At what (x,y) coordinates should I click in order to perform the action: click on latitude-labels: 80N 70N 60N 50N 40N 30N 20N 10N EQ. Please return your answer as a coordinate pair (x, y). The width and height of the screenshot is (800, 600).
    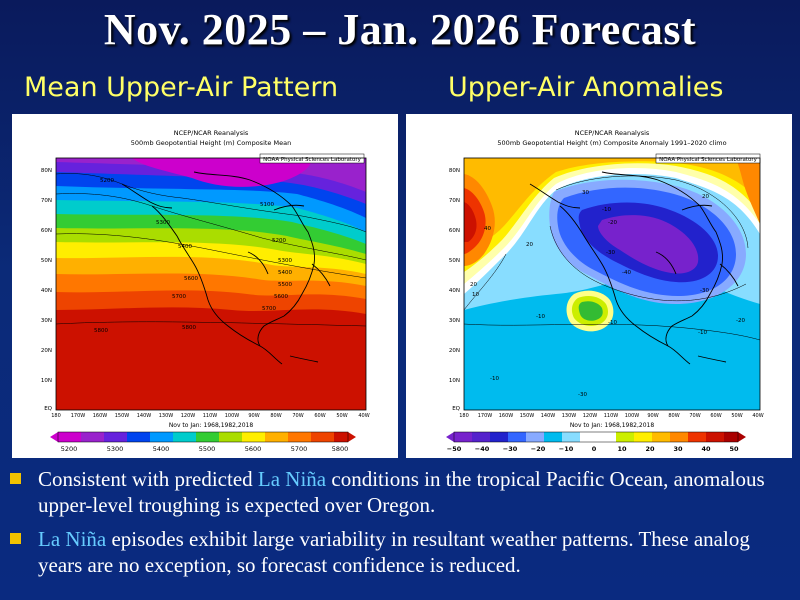
    Looking at the image, I should click on (455, 290).